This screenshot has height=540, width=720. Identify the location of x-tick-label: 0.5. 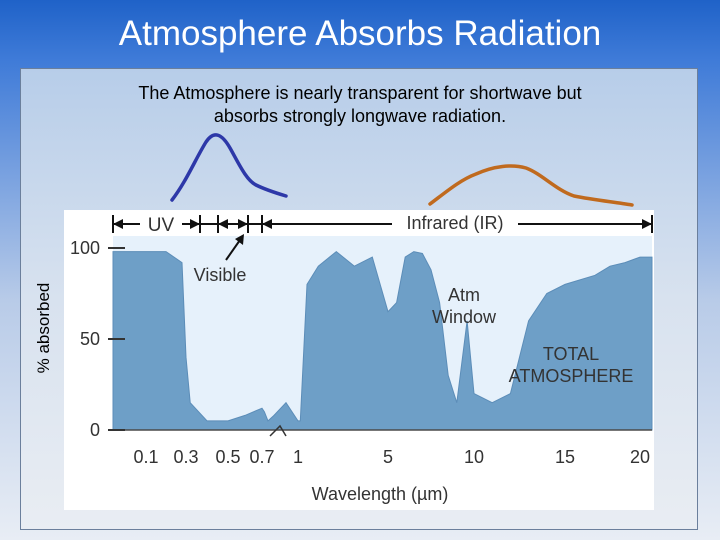
(227, 457).